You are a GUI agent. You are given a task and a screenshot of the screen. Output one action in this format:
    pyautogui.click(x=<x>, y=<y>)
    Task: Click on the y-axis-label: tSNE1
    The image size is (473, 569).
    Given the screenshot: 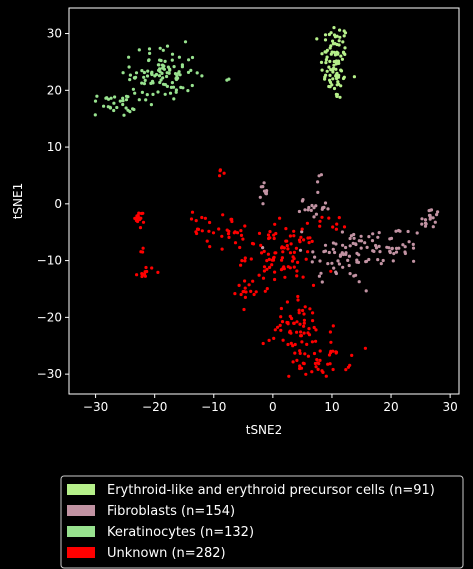 What is the action you would take?
    pyautogui.click(x=18, y=201)
    